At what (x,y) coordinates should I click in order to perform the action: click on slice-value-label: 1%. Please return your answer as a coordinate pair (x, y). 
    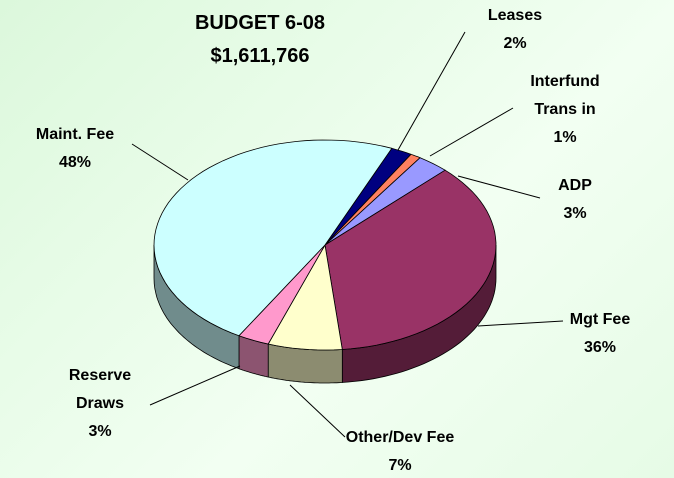
    Looking at the image, I should click on (565, 137).